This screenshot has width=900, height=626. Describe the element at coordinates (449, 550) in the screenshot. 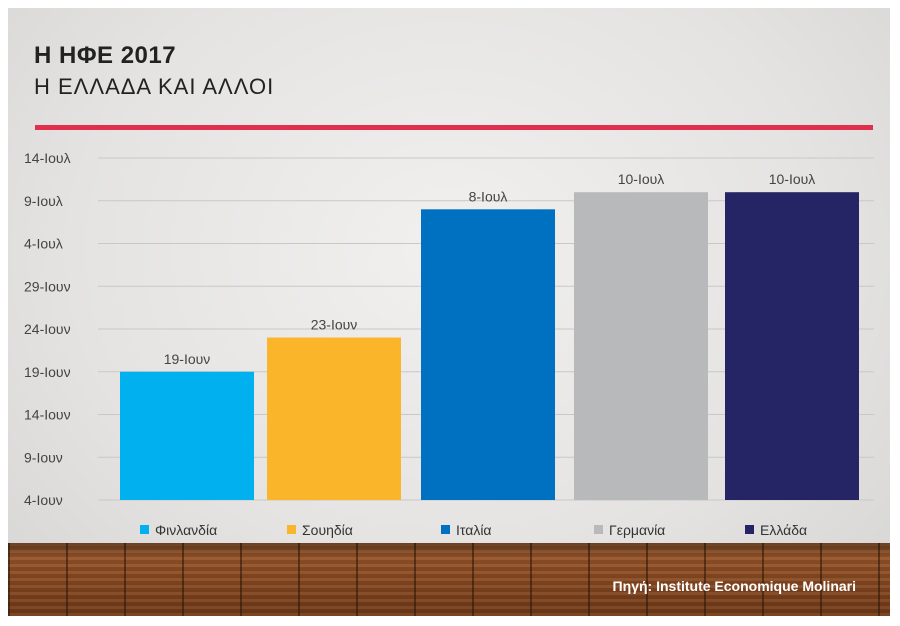

I see `floor-shadow` at that location.